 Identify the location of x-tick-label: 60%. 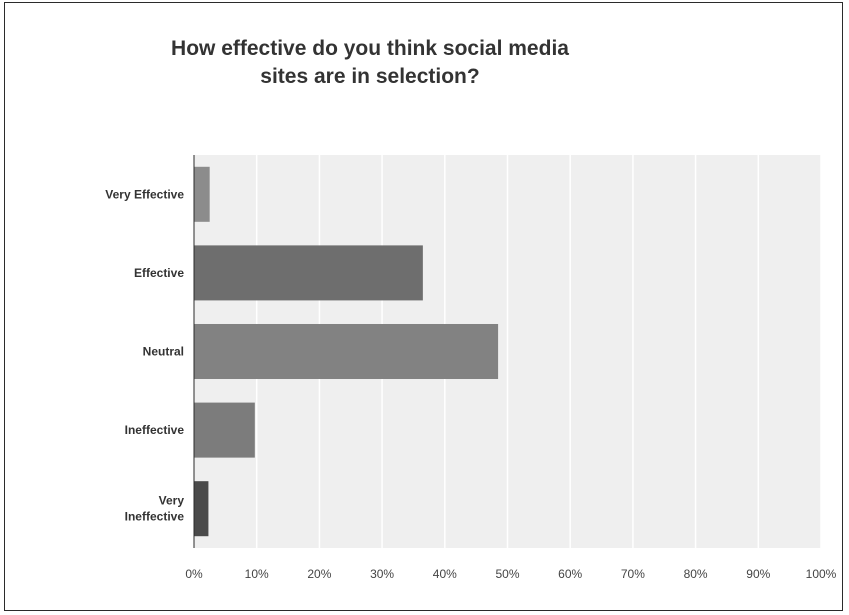
(570, 574).